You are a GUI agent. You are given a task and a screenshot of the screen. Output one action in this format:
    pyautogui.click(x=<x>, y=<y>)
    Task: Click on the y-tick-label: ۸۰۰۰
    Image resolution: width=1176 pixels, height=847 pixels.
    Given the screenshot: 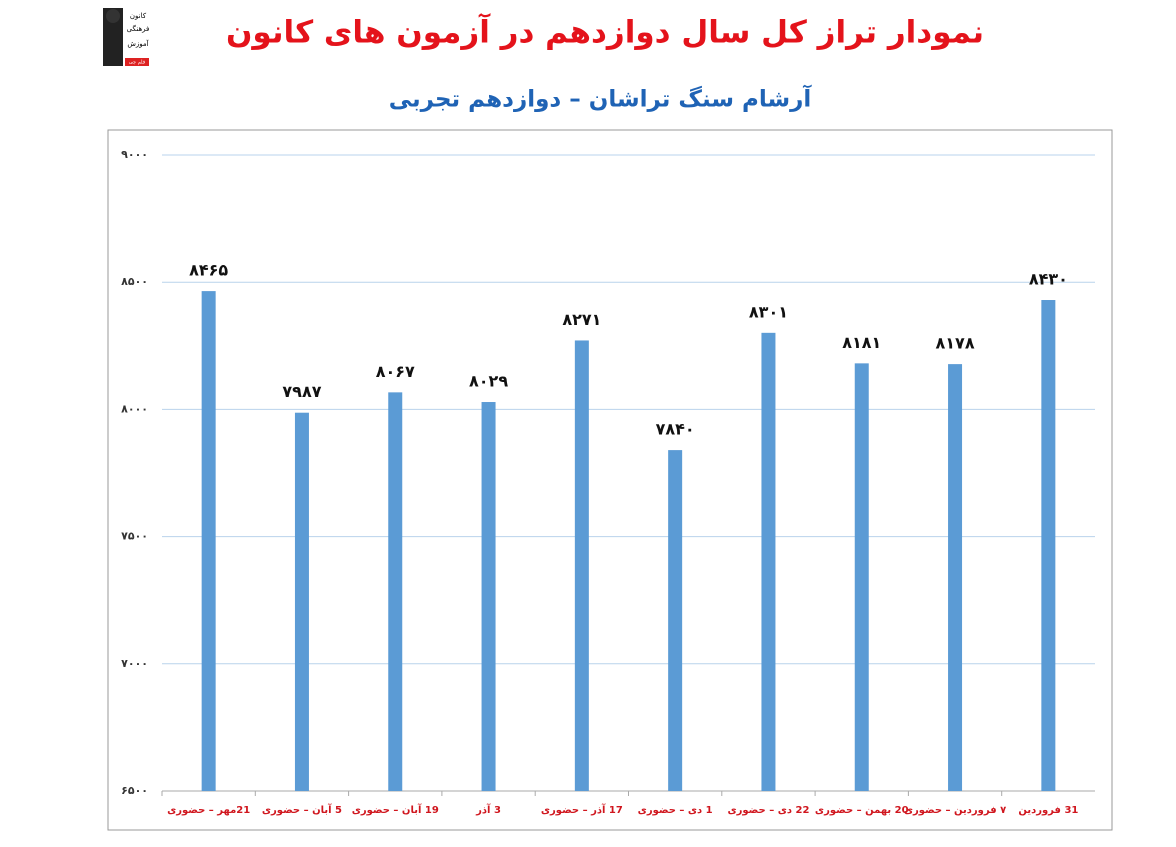 What is the action you would take?
    pyautogui.click(x=134, y=408)
    